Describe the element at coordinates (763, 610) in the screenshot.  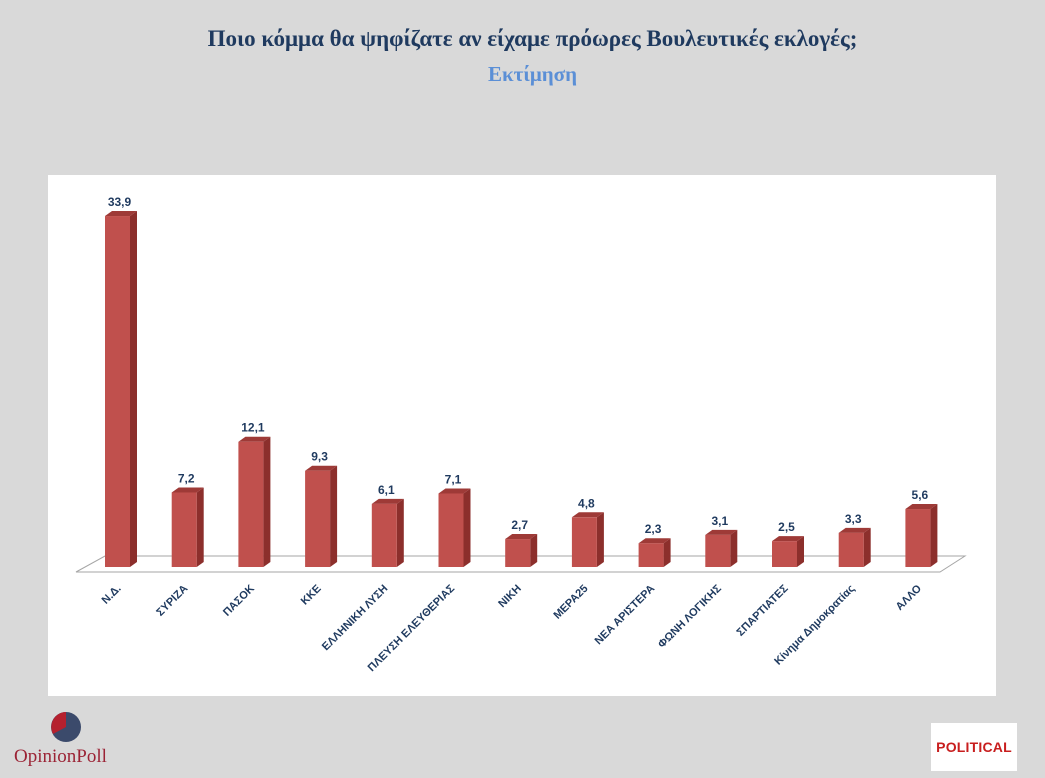
I see `category-tick-label: ΣΠΑΡΤΙΑΤΕΣ` at that location.